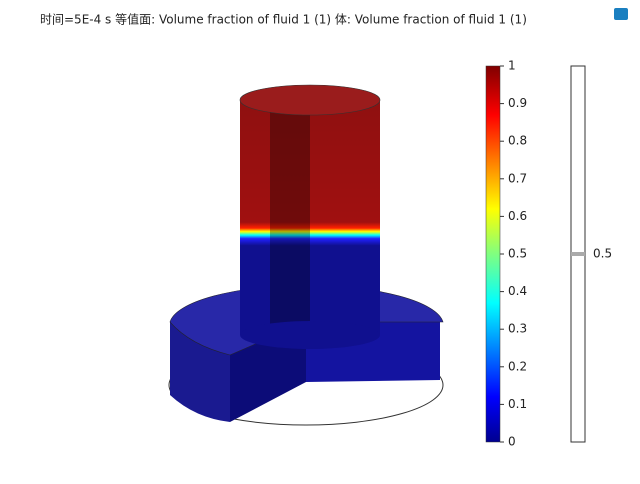  What do you see at coordinates (517, 216) in the screenshot?
I see `colorbar-tick-label: 0.6` at bounding box center [517, 216].